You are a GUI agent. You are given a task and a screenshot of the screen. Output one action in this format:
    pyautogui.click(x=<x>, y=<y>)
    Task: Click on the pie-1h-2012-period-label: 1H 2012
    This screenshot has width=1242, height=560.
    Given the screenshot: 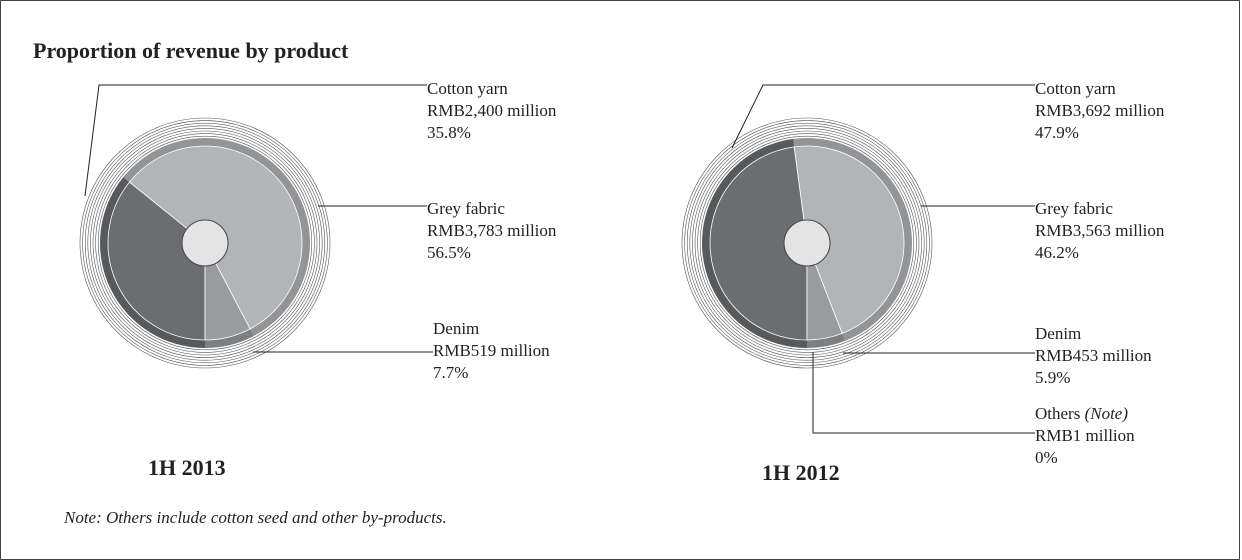 What is the action you would take?
    pyautogui.click(x=801, y=472)
    